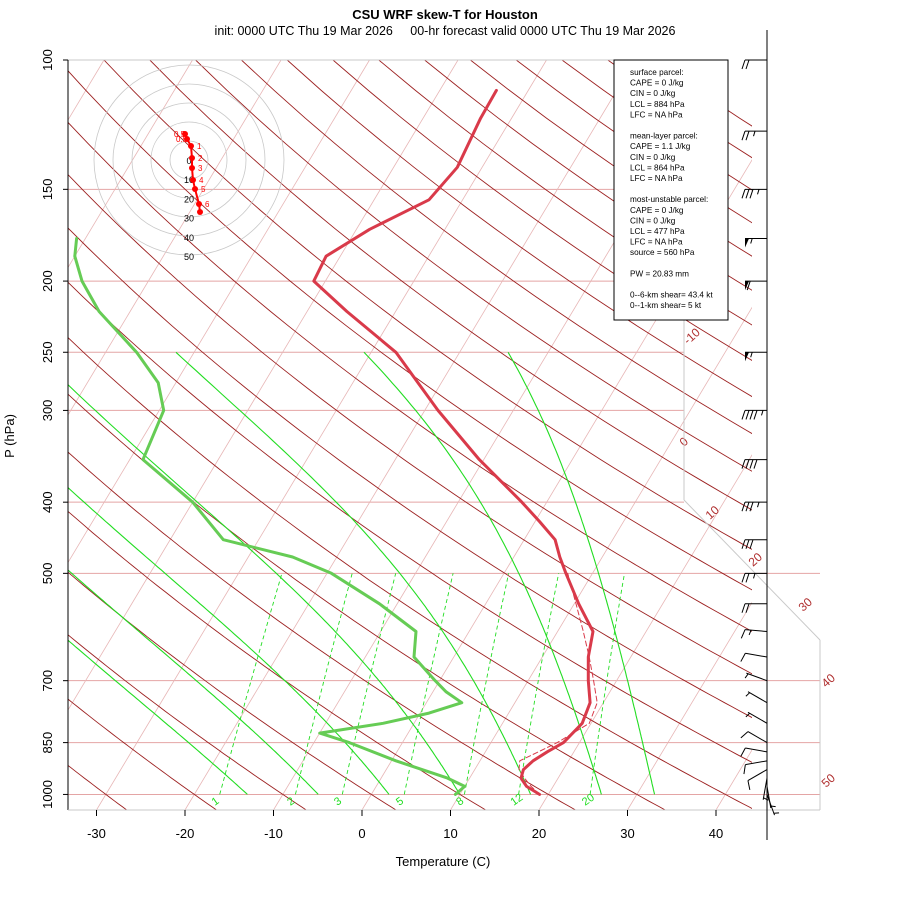  What do you see at coordinates (716, 833) in the screenshot?
I see `x-tick-label: 40` at bounding box center [716, 833].